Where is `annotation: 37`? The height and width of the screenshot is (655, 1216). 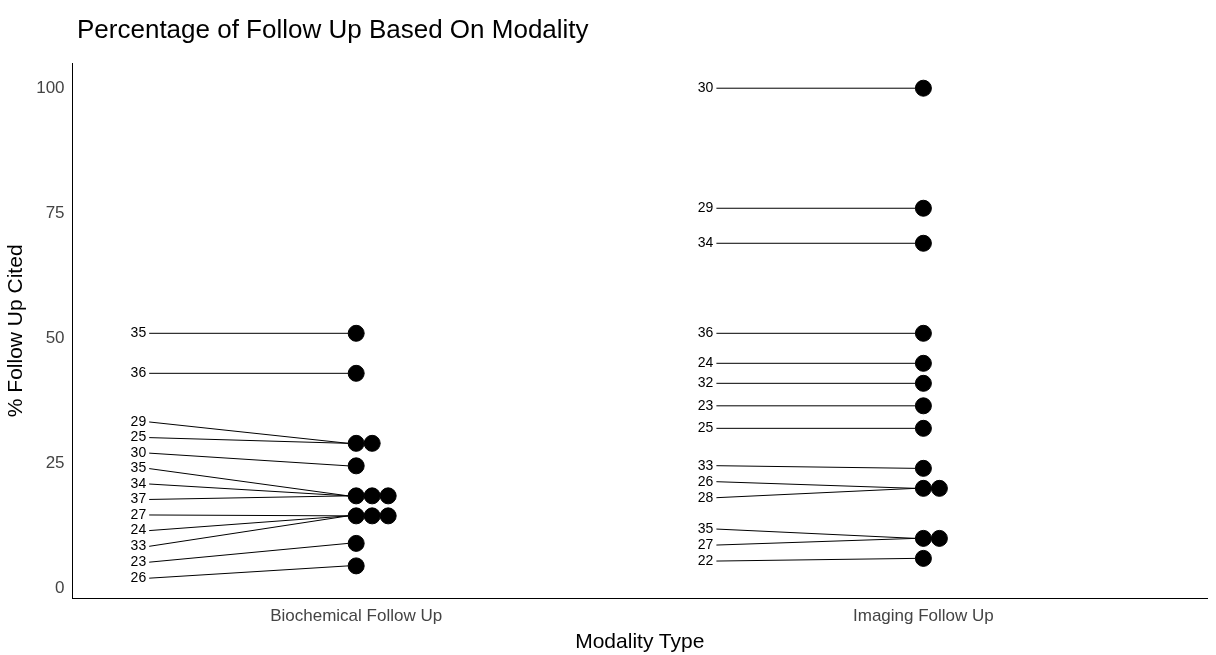
annotation: 37 is located at coordinates (138, 498).